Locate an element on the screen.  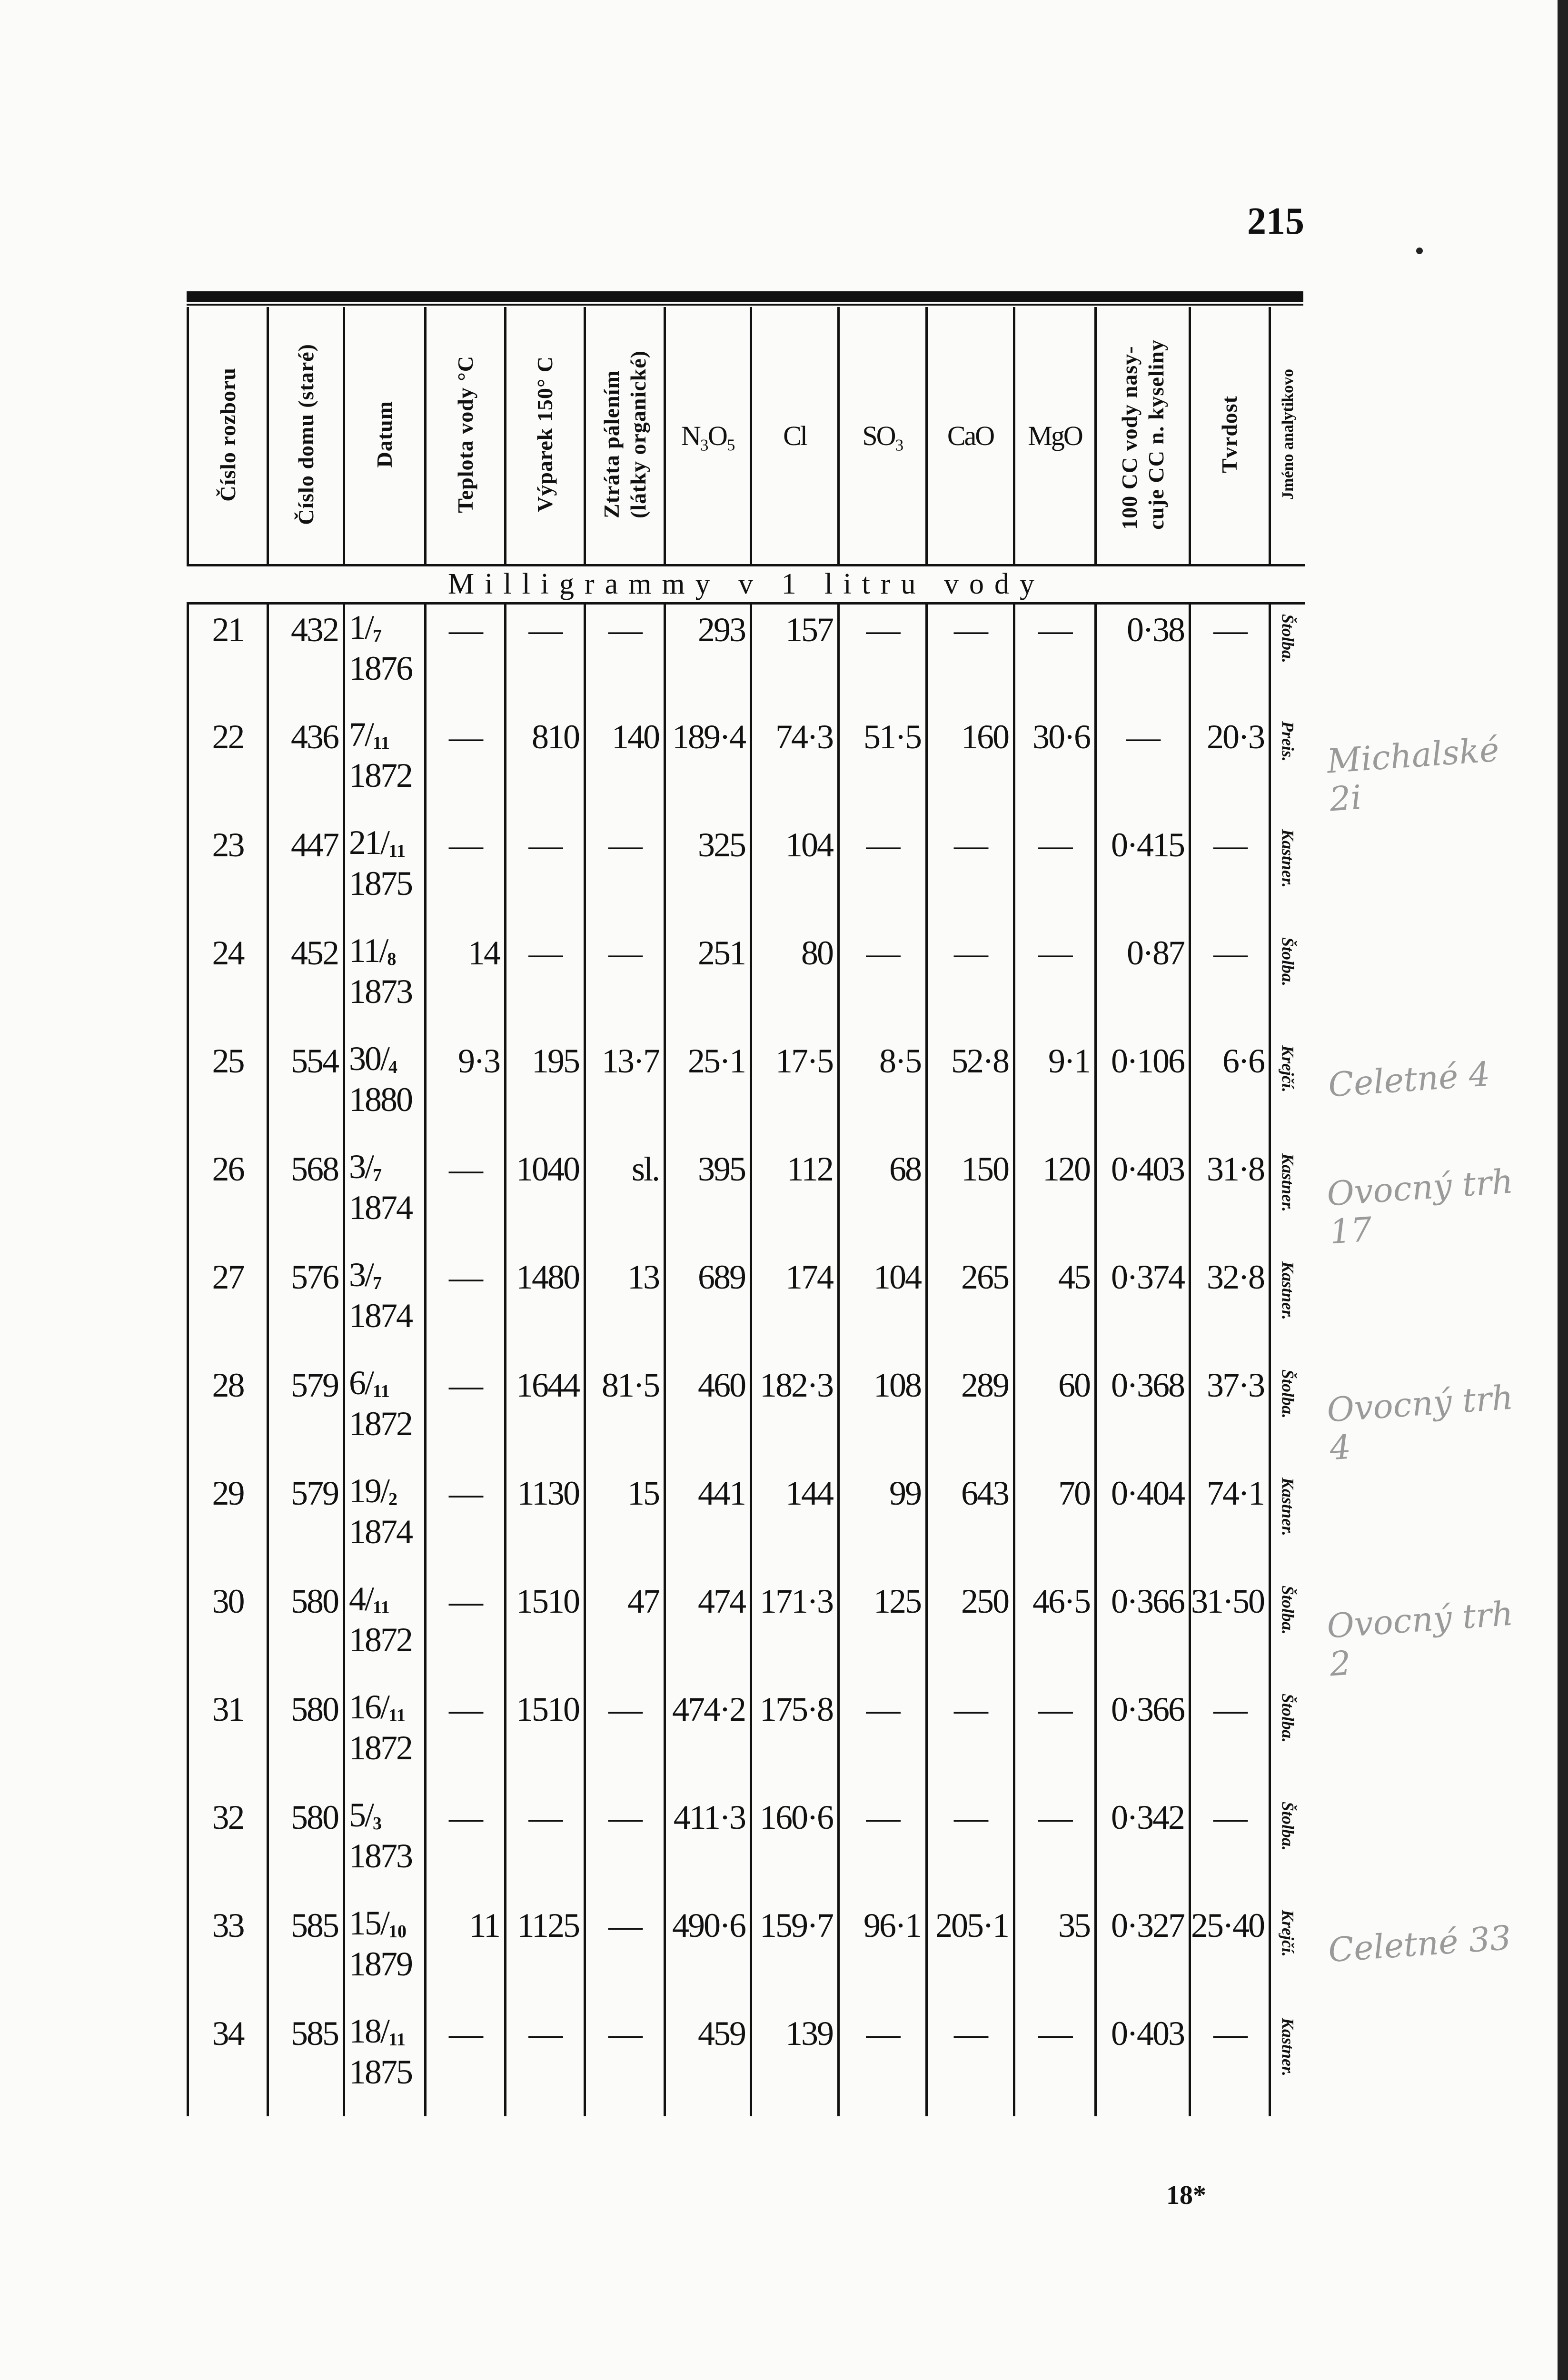
cell-acid: 0·403 is located at coordinates (1142, 2062).